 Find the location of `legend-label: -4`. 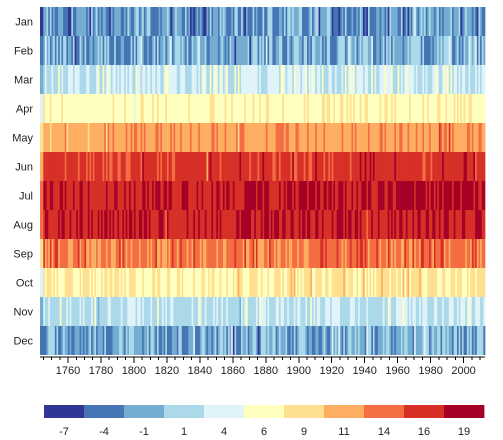

legend-label: -4 is located at coordinates (104, 432).